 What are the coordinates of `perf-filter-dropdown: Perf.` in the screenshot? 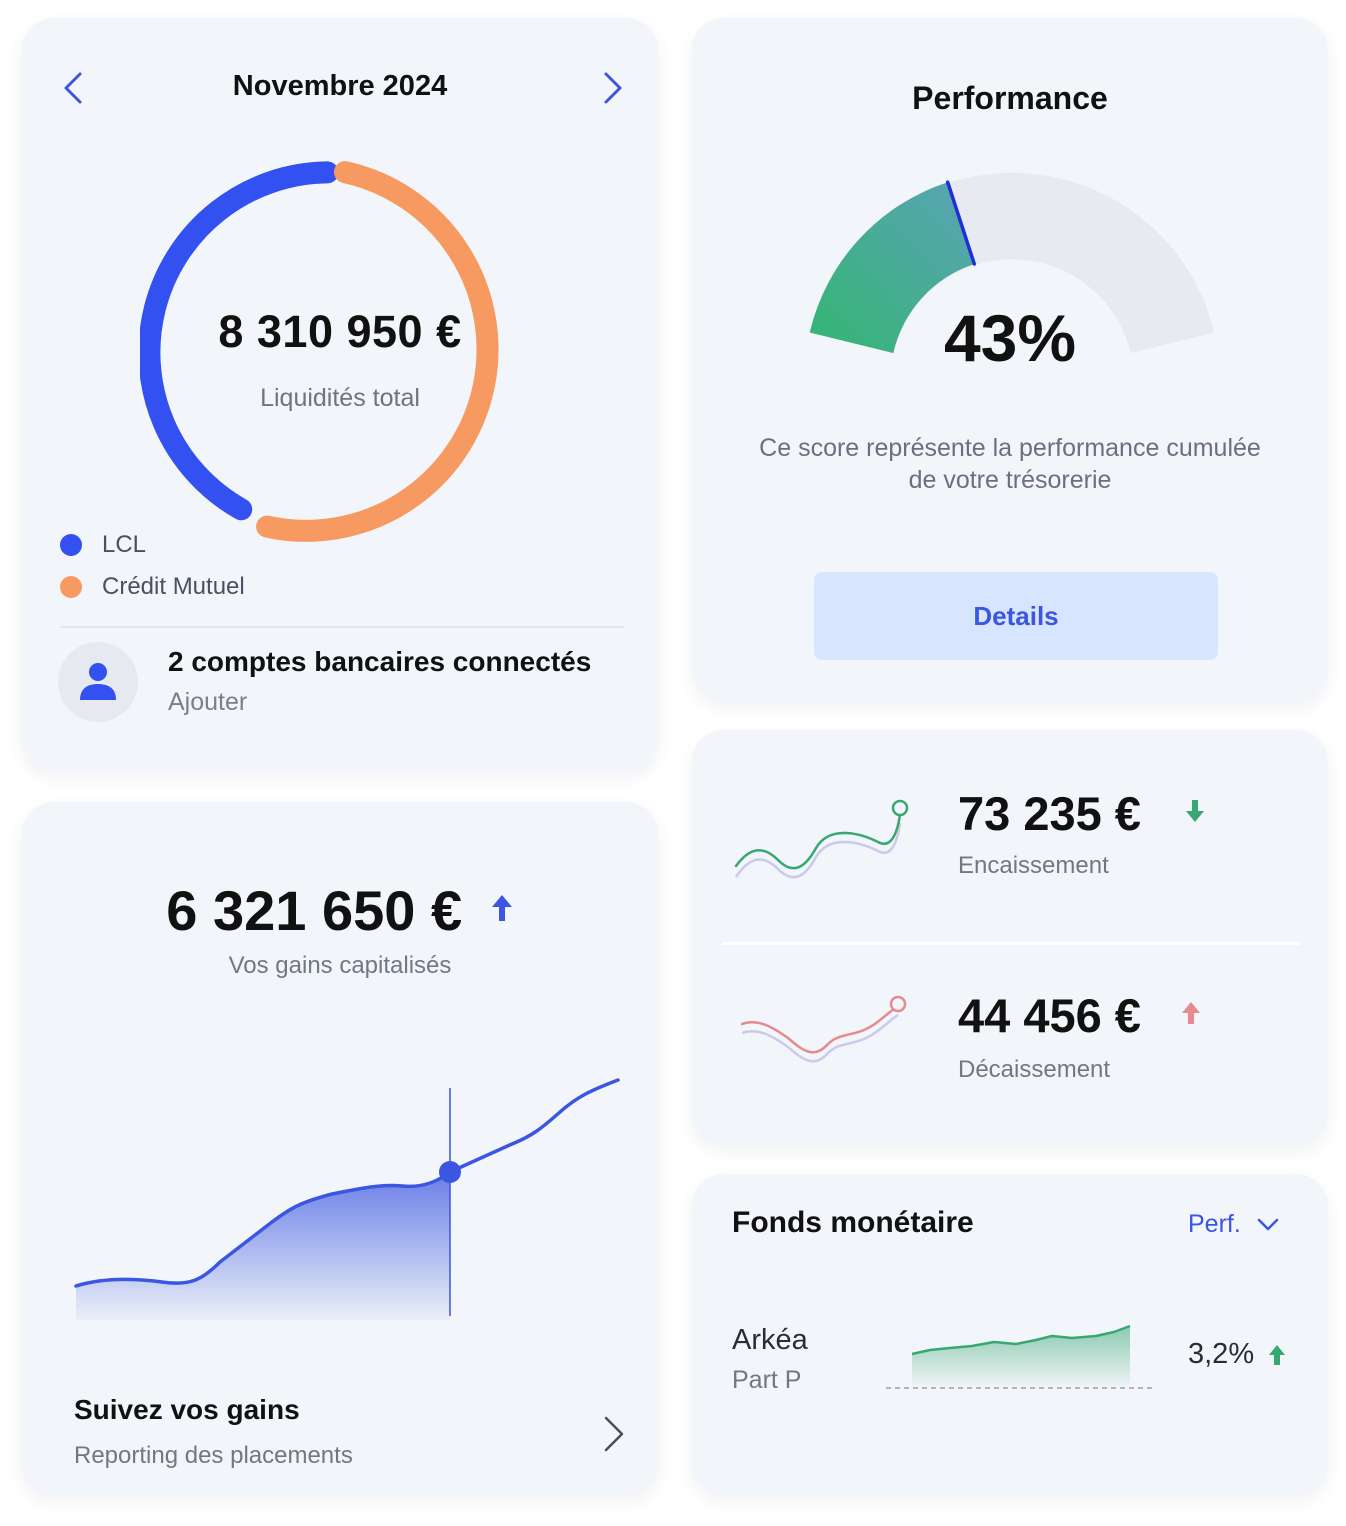 It's located at (1233, 1224).